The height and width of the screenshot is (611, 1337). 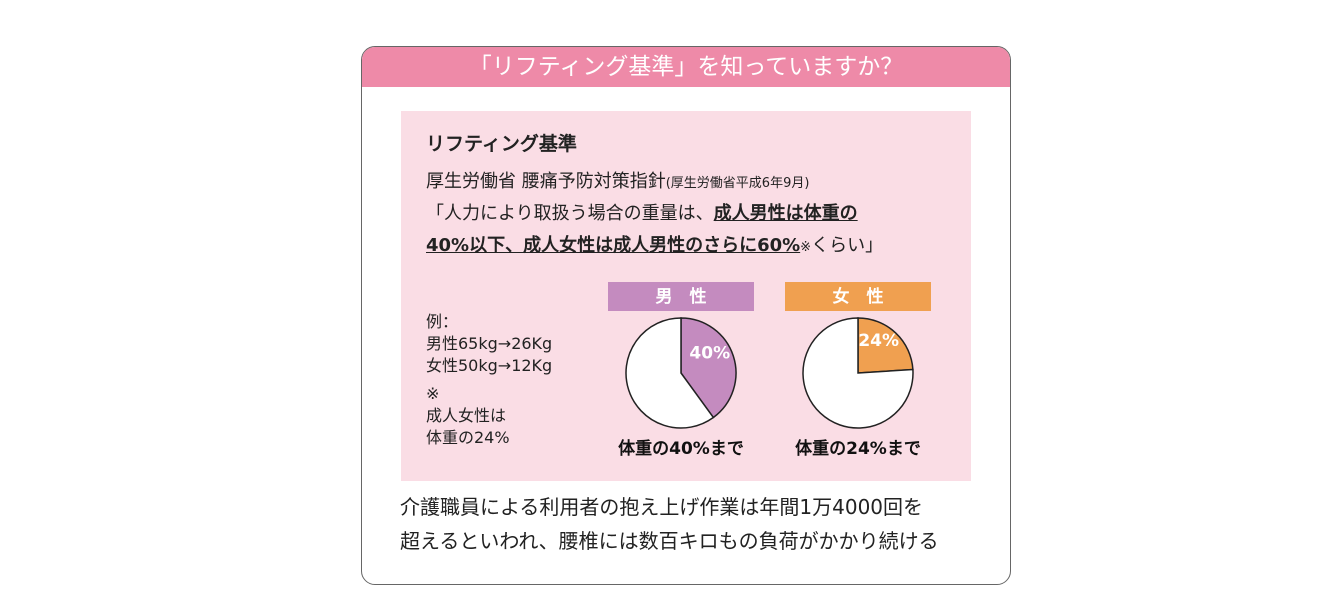 What do you see at coordinates (613, 245) in the screenshot?
I see `rule-bold: 40%以下、成人女性は成人男性のさらに60%` at bounding box center [613, 245].